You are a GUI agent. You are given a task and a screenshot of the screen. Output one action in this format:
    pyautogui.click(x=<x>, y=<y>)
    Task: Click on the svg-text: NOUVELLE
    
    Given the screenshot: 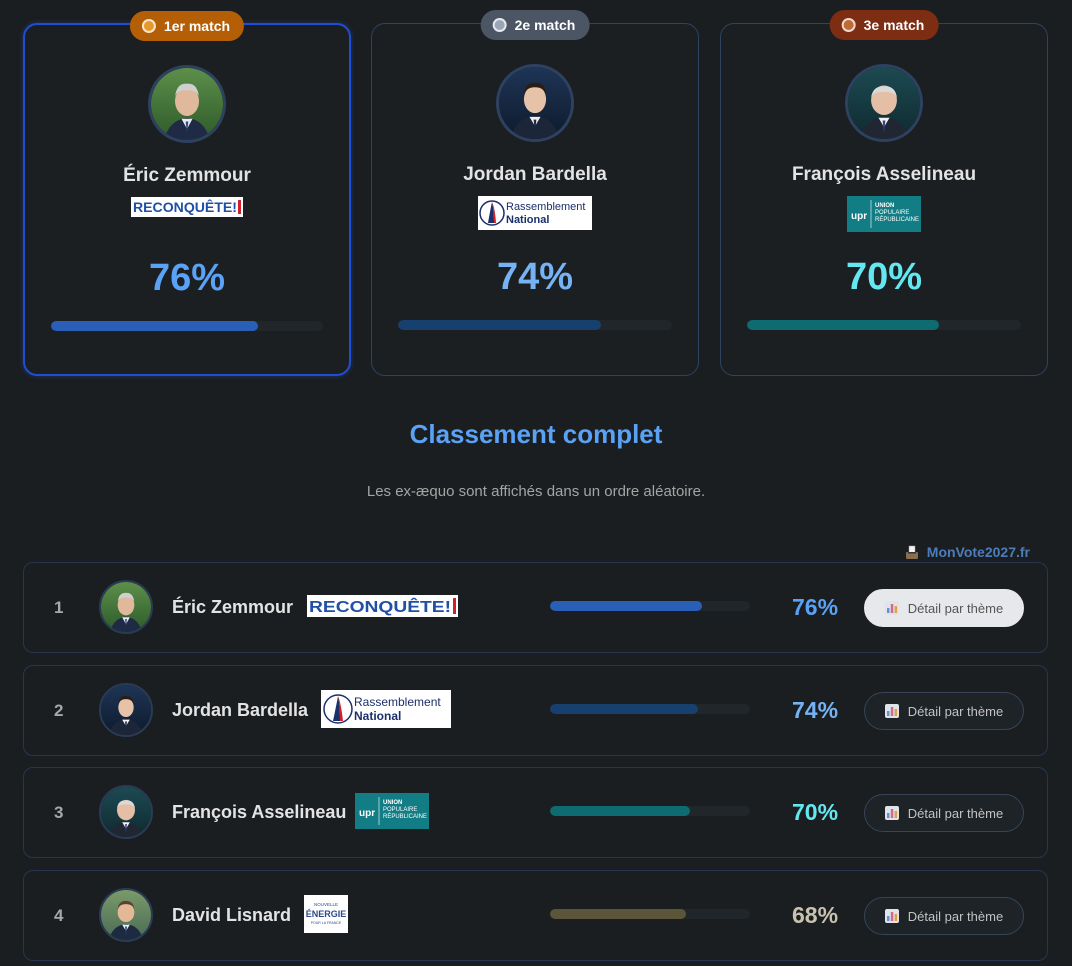 What is the action you would take?
    pyautogui.click(x=326, y=904)
    